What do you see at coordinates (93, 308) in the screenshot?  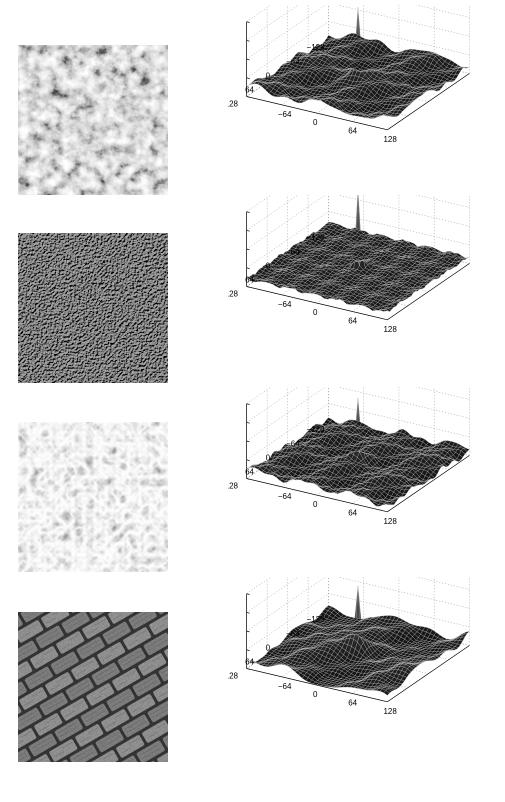 I see `texture-image-pebbled` at bounding box center [93, 308].